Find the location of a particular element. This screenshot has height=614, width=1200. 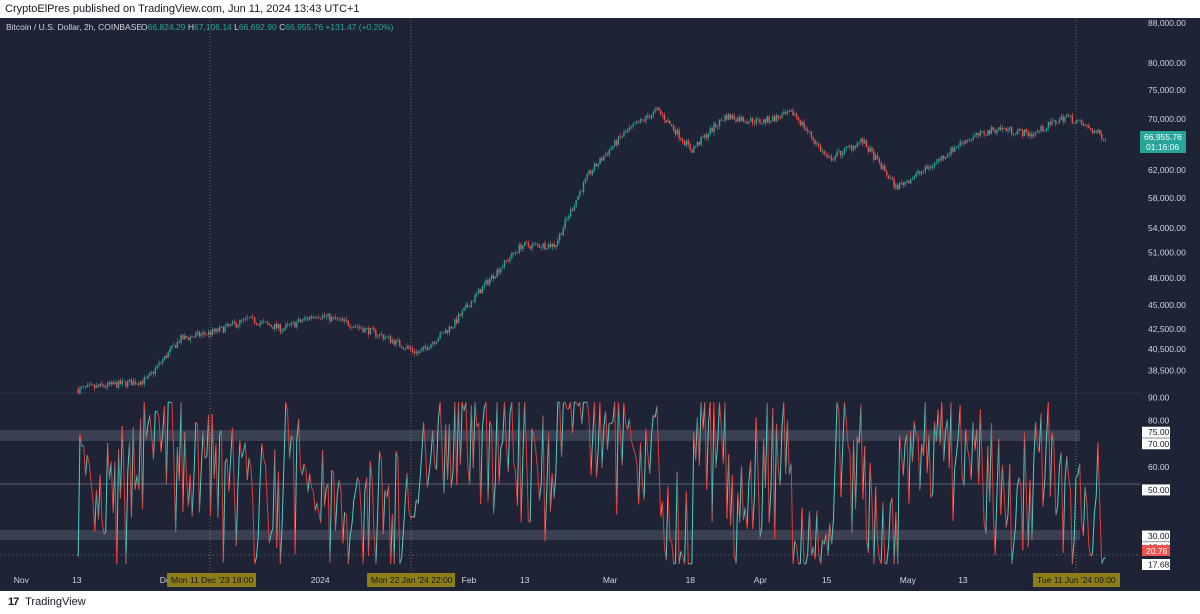

price-axis-panel is located at coordinates (1170, 304).